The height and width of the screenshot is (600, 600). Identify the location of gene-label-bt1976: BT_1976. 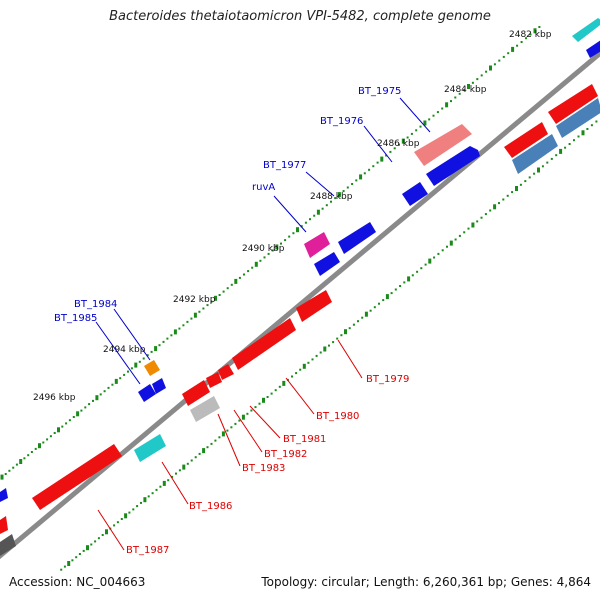
(341, 121).